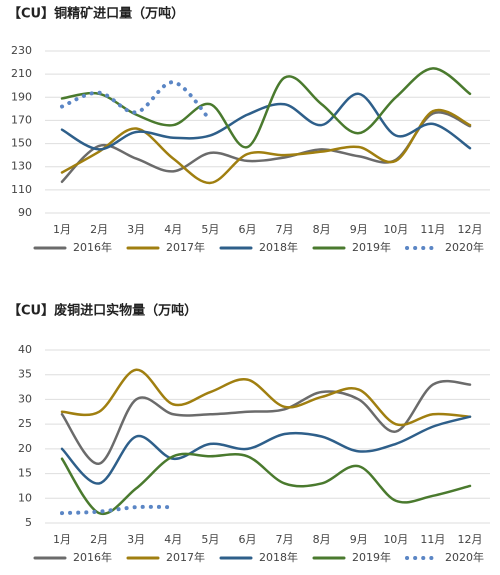  I want to click on y-tick-label: 190, so click(21, 96).